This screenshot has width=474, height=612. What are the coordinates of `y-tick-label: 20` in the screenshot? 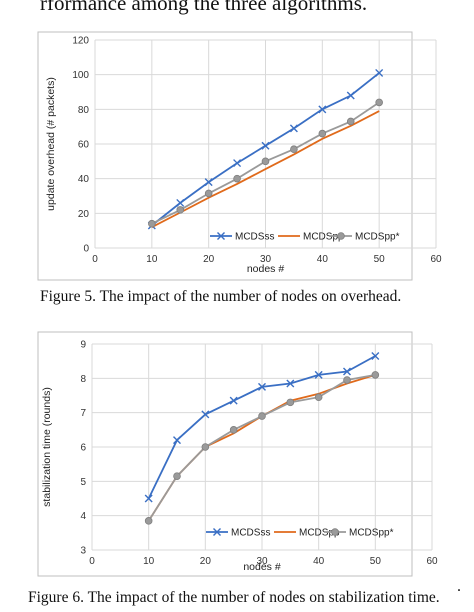 It's located at (84, 214).